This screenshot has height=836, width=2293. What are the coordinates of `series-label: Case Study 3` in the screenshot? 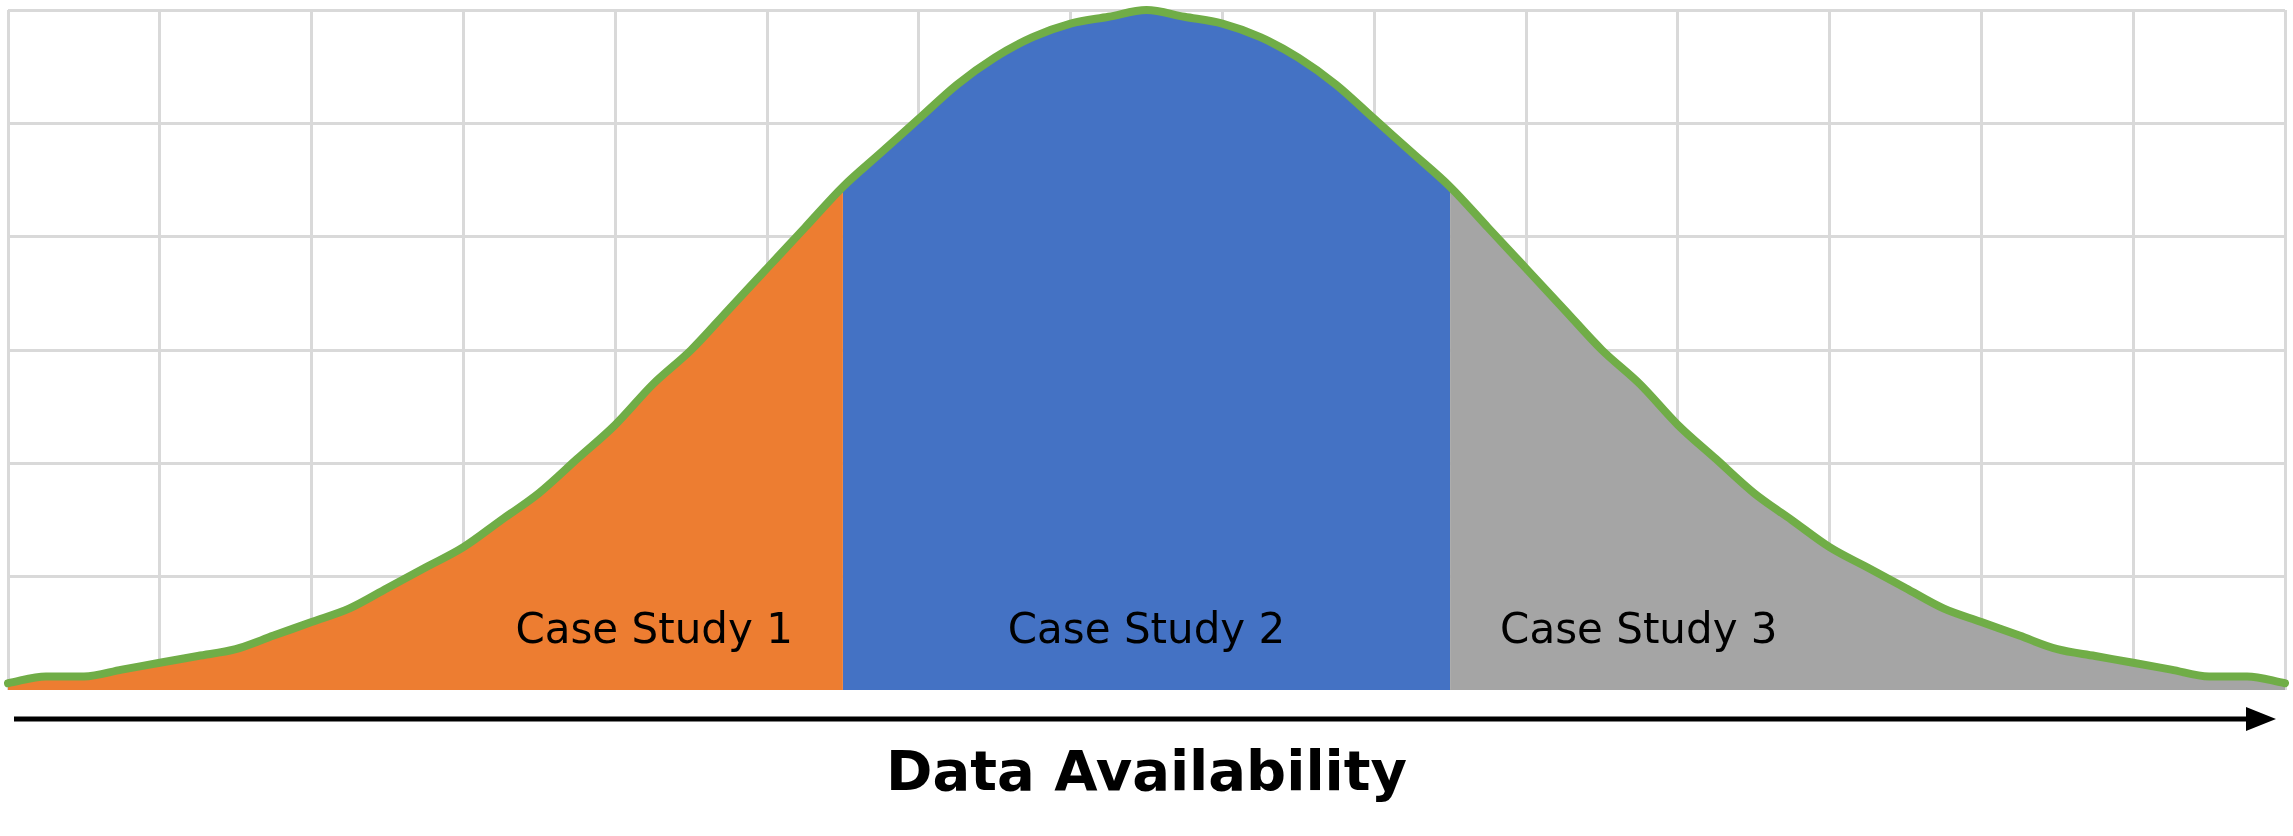 It's located at (1639, 628).